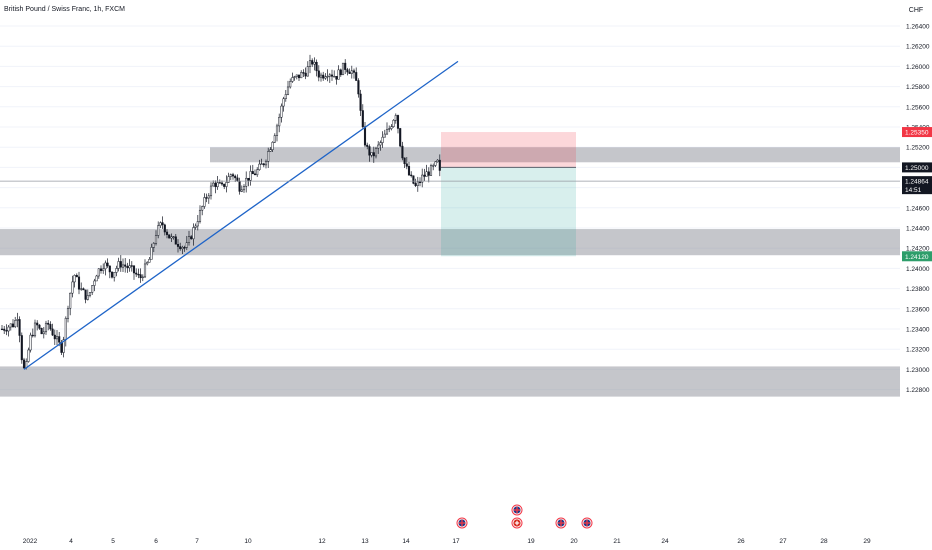 This screenshot has height=550, width=932. What do you see at coordinates (824, 541) in the screenshot?
I see `time-tick-label: 28` at bounding box center [824, 541].